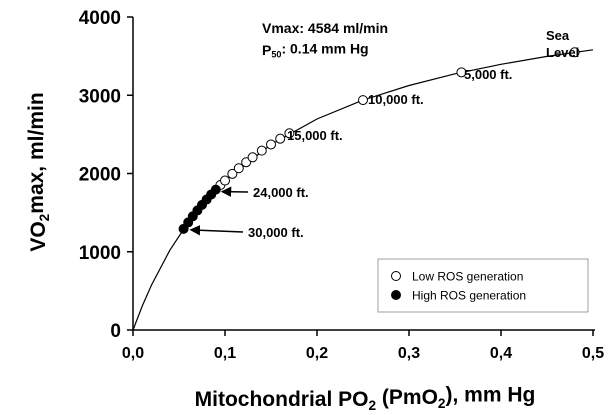  I want to click on point-label: 10,000 ft., so click(396, 99).